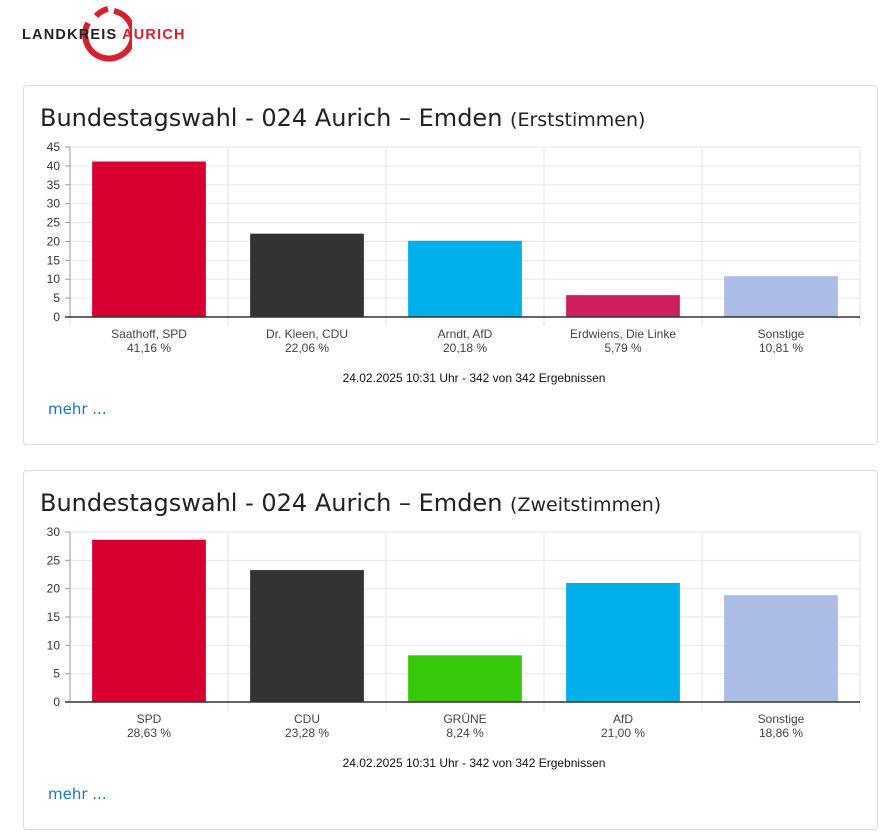 This screenshot has width=887, height=840. I want to click on category-label: AfD, so click(623, 719).